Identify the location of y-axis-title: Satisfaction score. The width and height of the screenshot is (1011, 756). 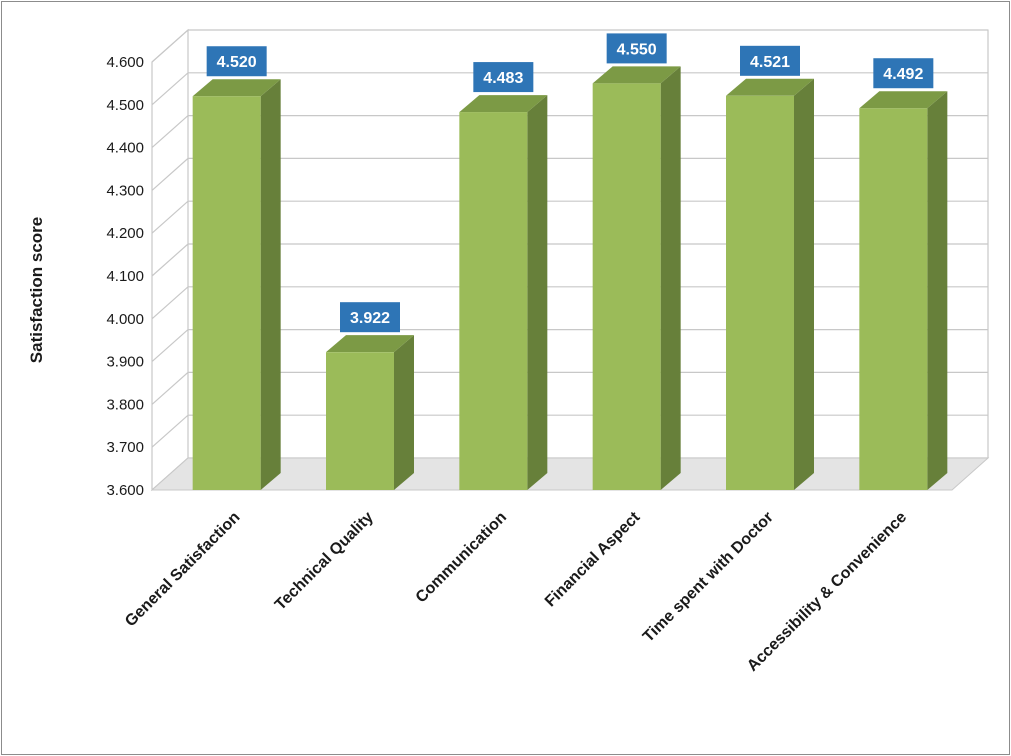
(36, 290).